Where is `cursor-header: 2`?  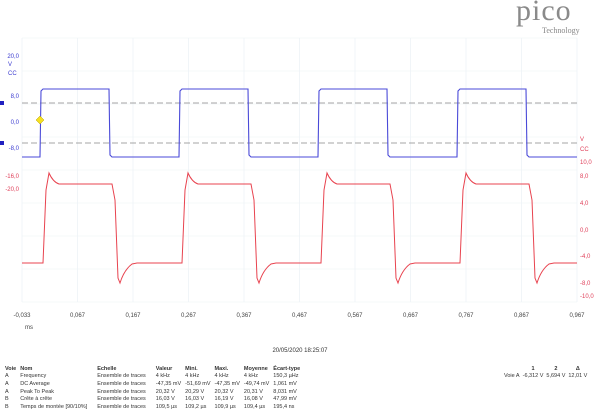 cursor-header: 2 is located at coordinates (556, 368).